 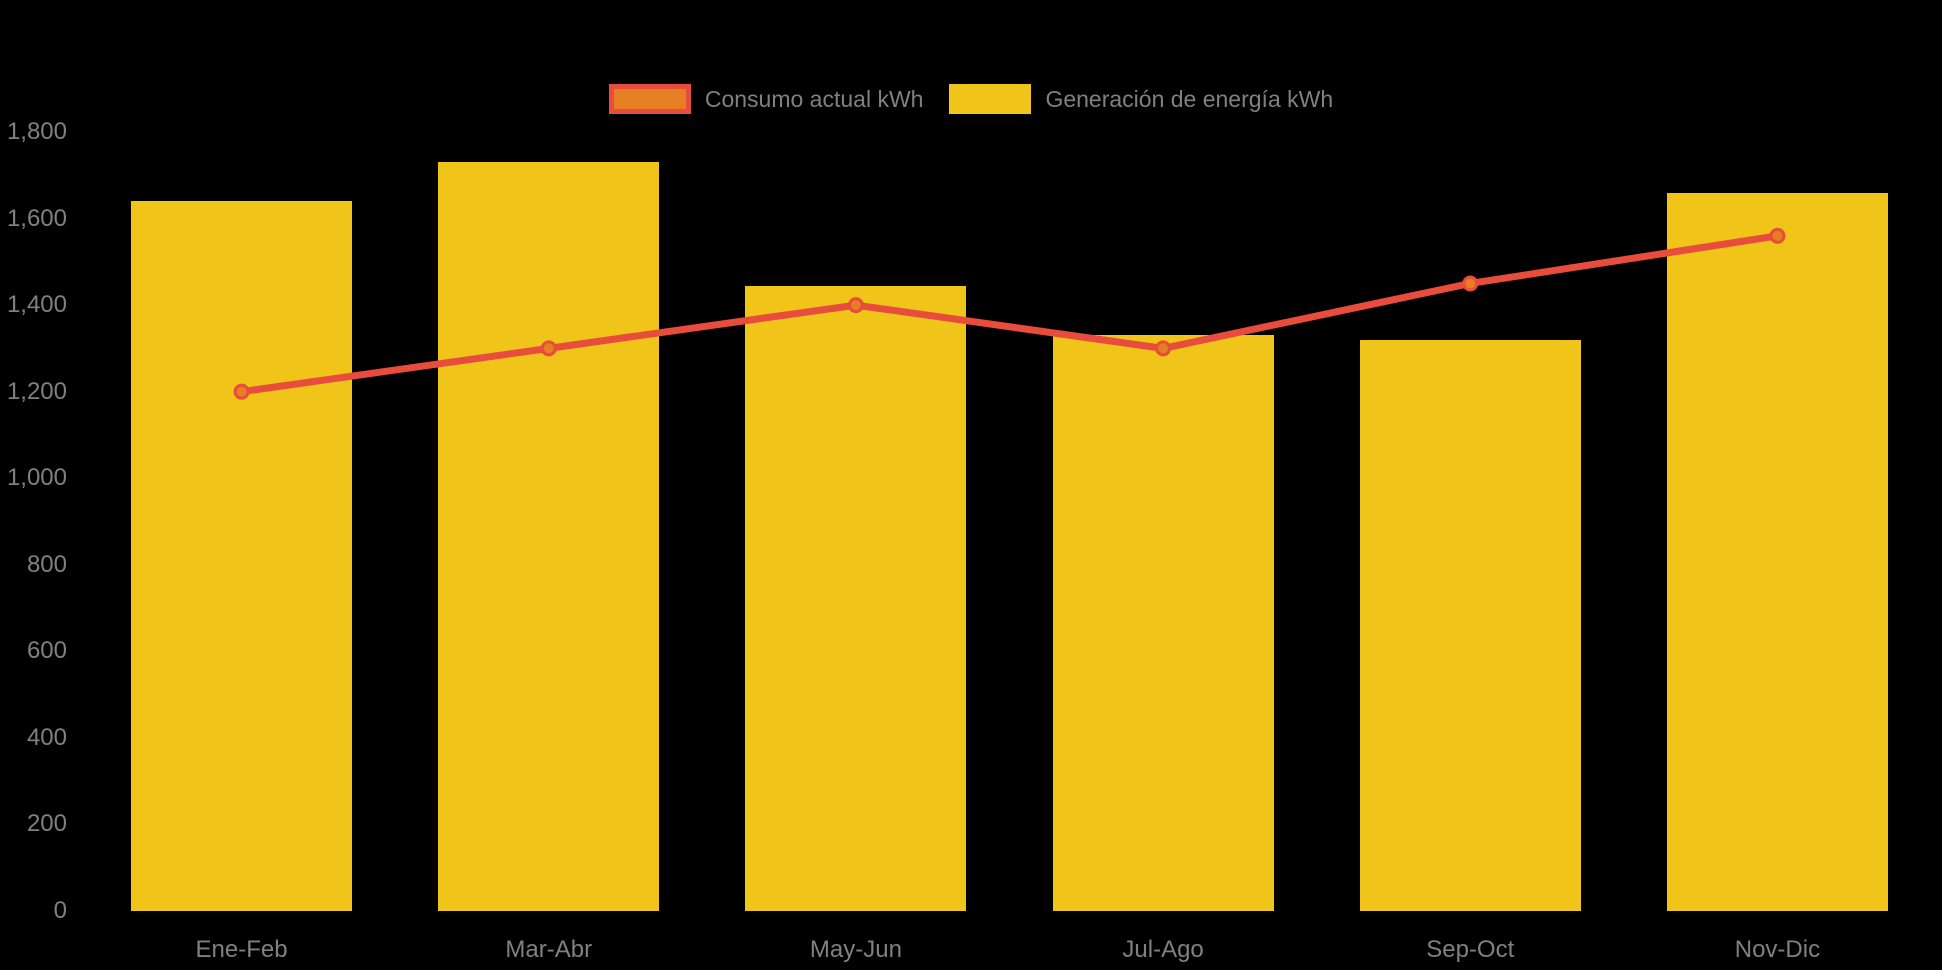 I want to click on legend-swatch-generacion, so click(x=990, y=99).